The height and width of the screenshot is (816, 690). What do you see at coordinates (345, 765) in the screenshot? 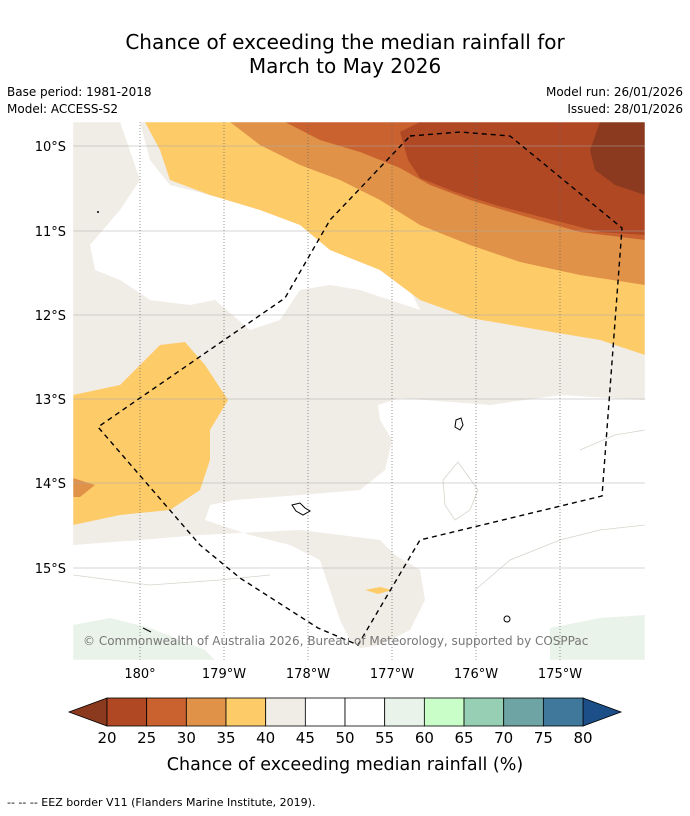
I see `colorbar-label: Chance of exceeding median rainfall (%)` at bounding box center [345, 765].